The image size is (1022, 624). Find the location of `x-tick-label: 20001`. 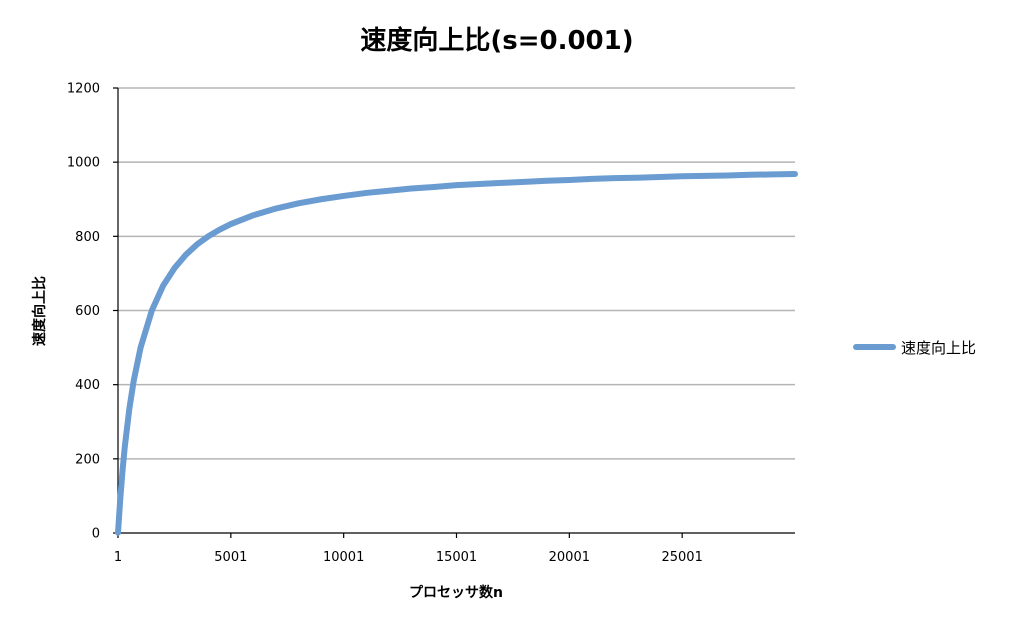

x-tick-label: 20001 is located at coordinates (569, 557).